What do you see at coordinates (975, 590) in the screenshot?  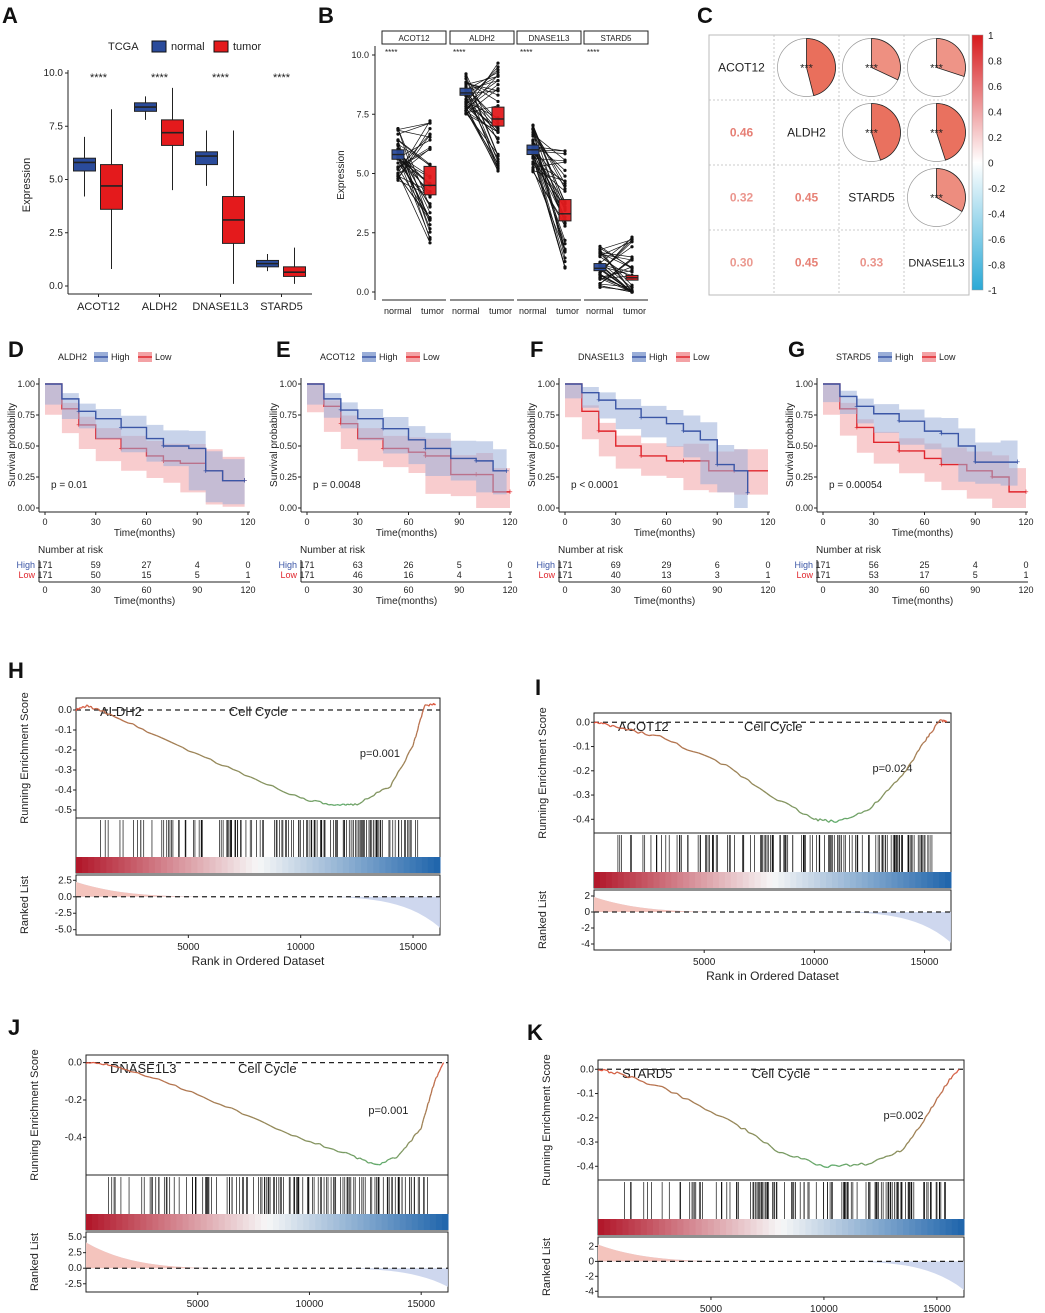 I see `risk-x-tick-label: 90` at bounding box center [975, 590].